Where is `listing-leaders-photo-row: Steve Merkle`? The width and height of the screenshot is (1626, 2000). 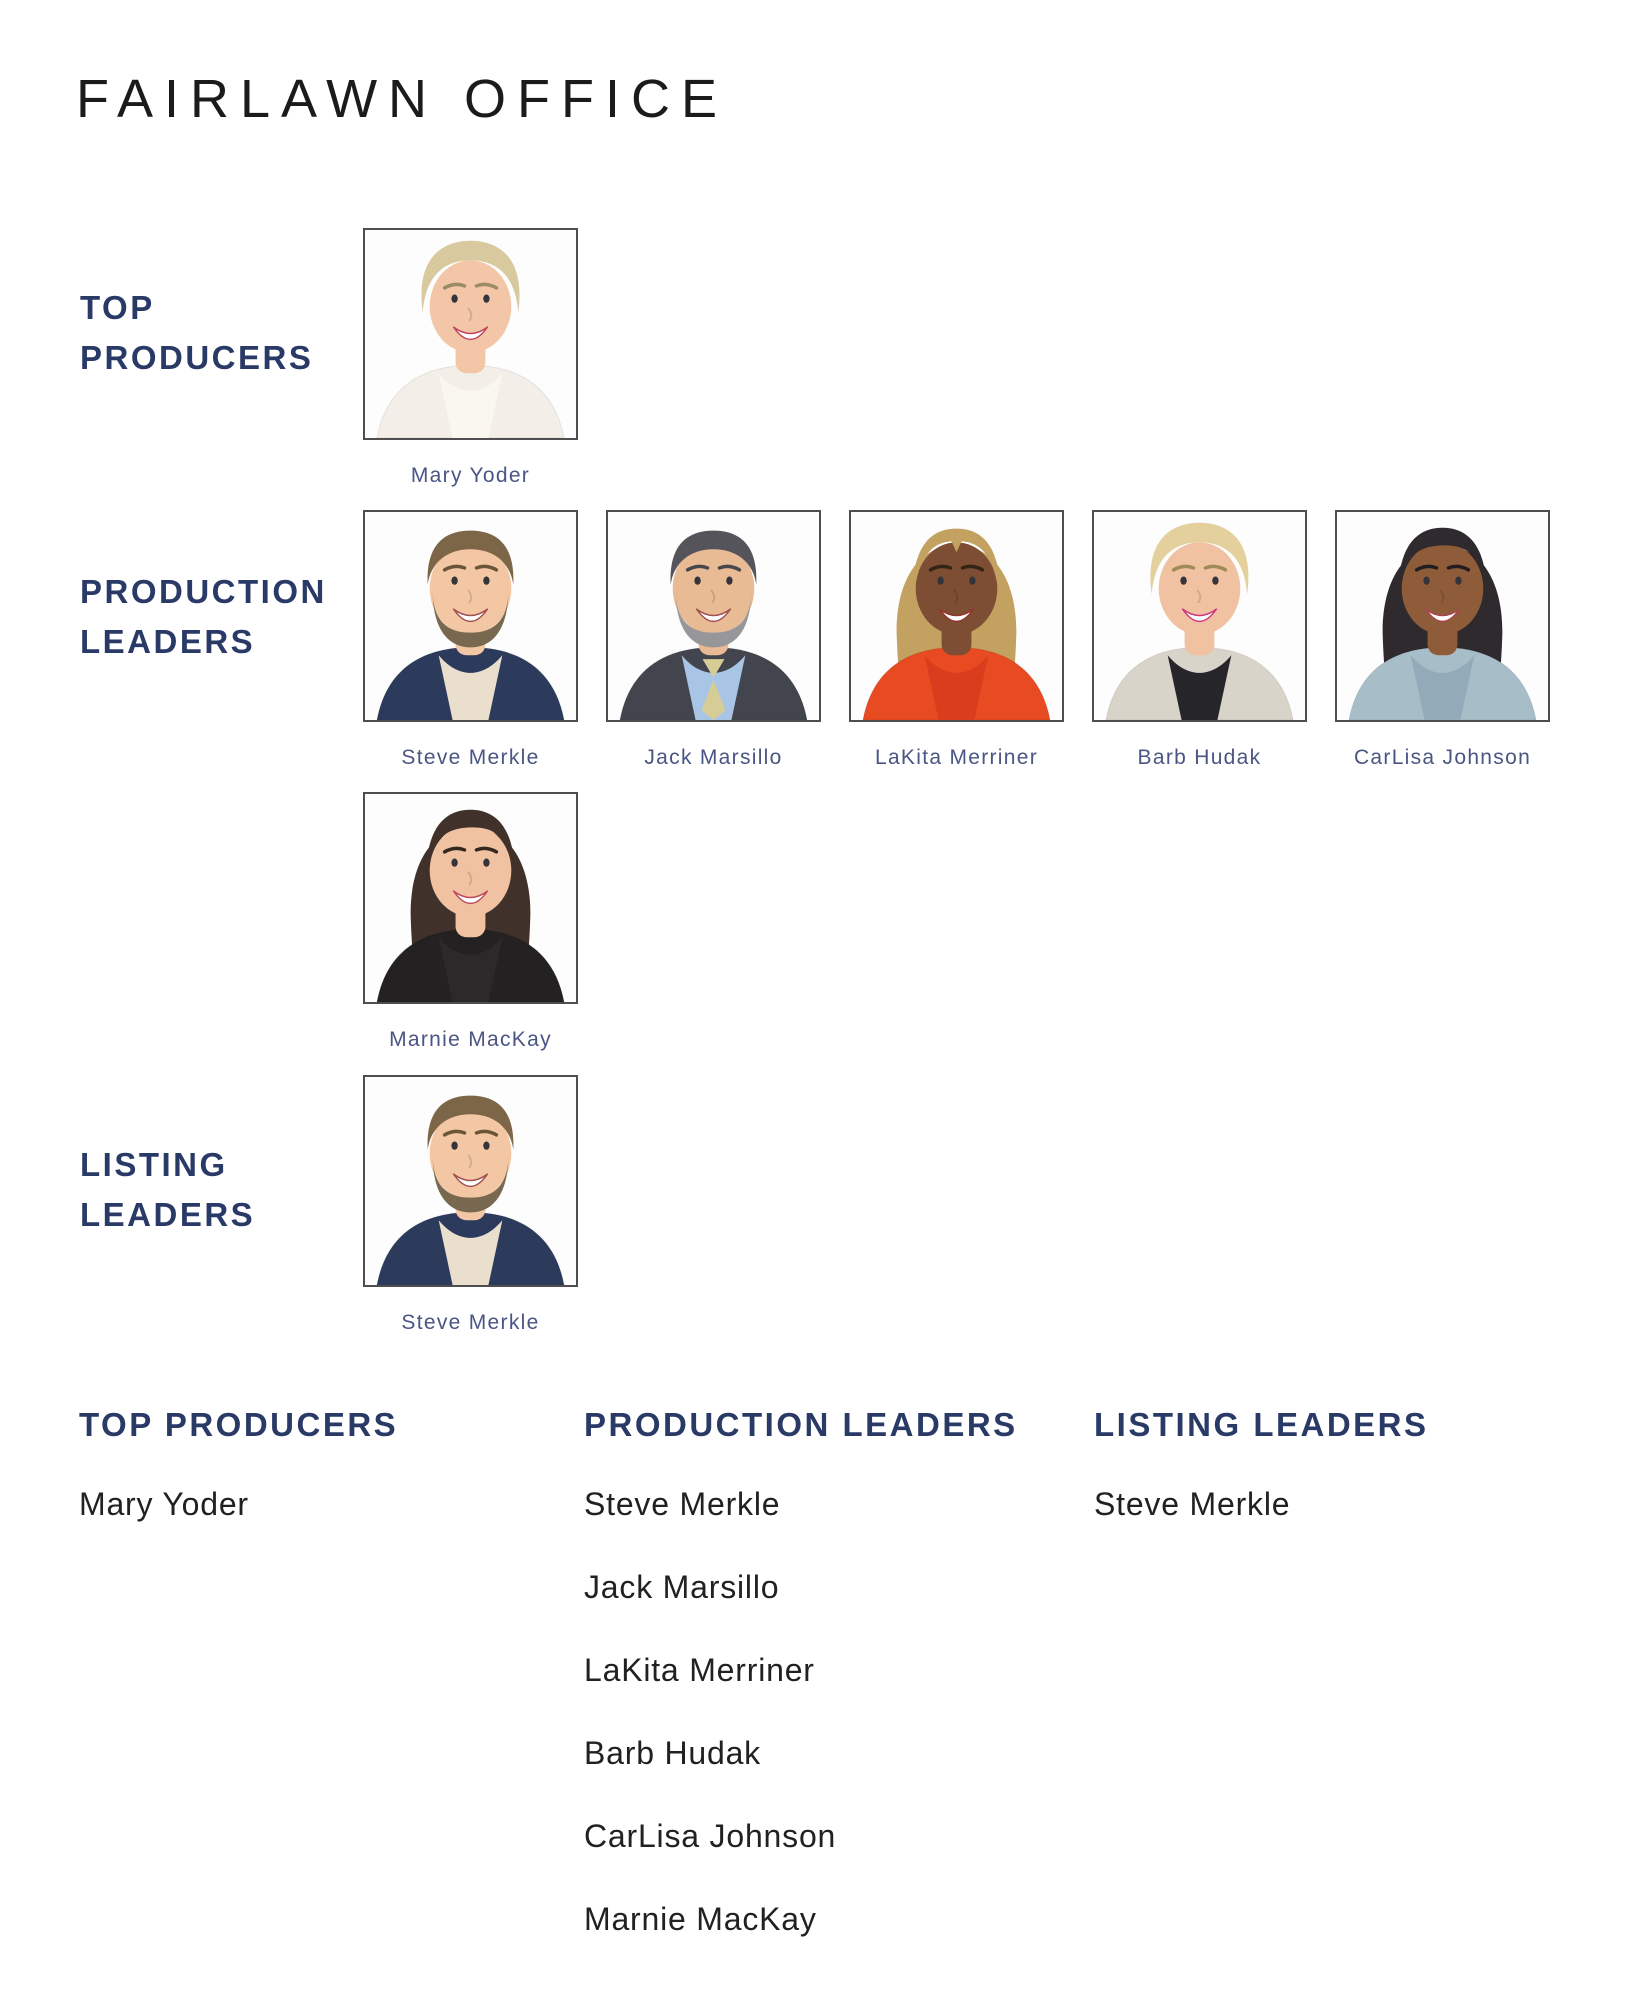 listing-leaders-photo-row: Steve Merkle is located at coordinates (470, 1205).